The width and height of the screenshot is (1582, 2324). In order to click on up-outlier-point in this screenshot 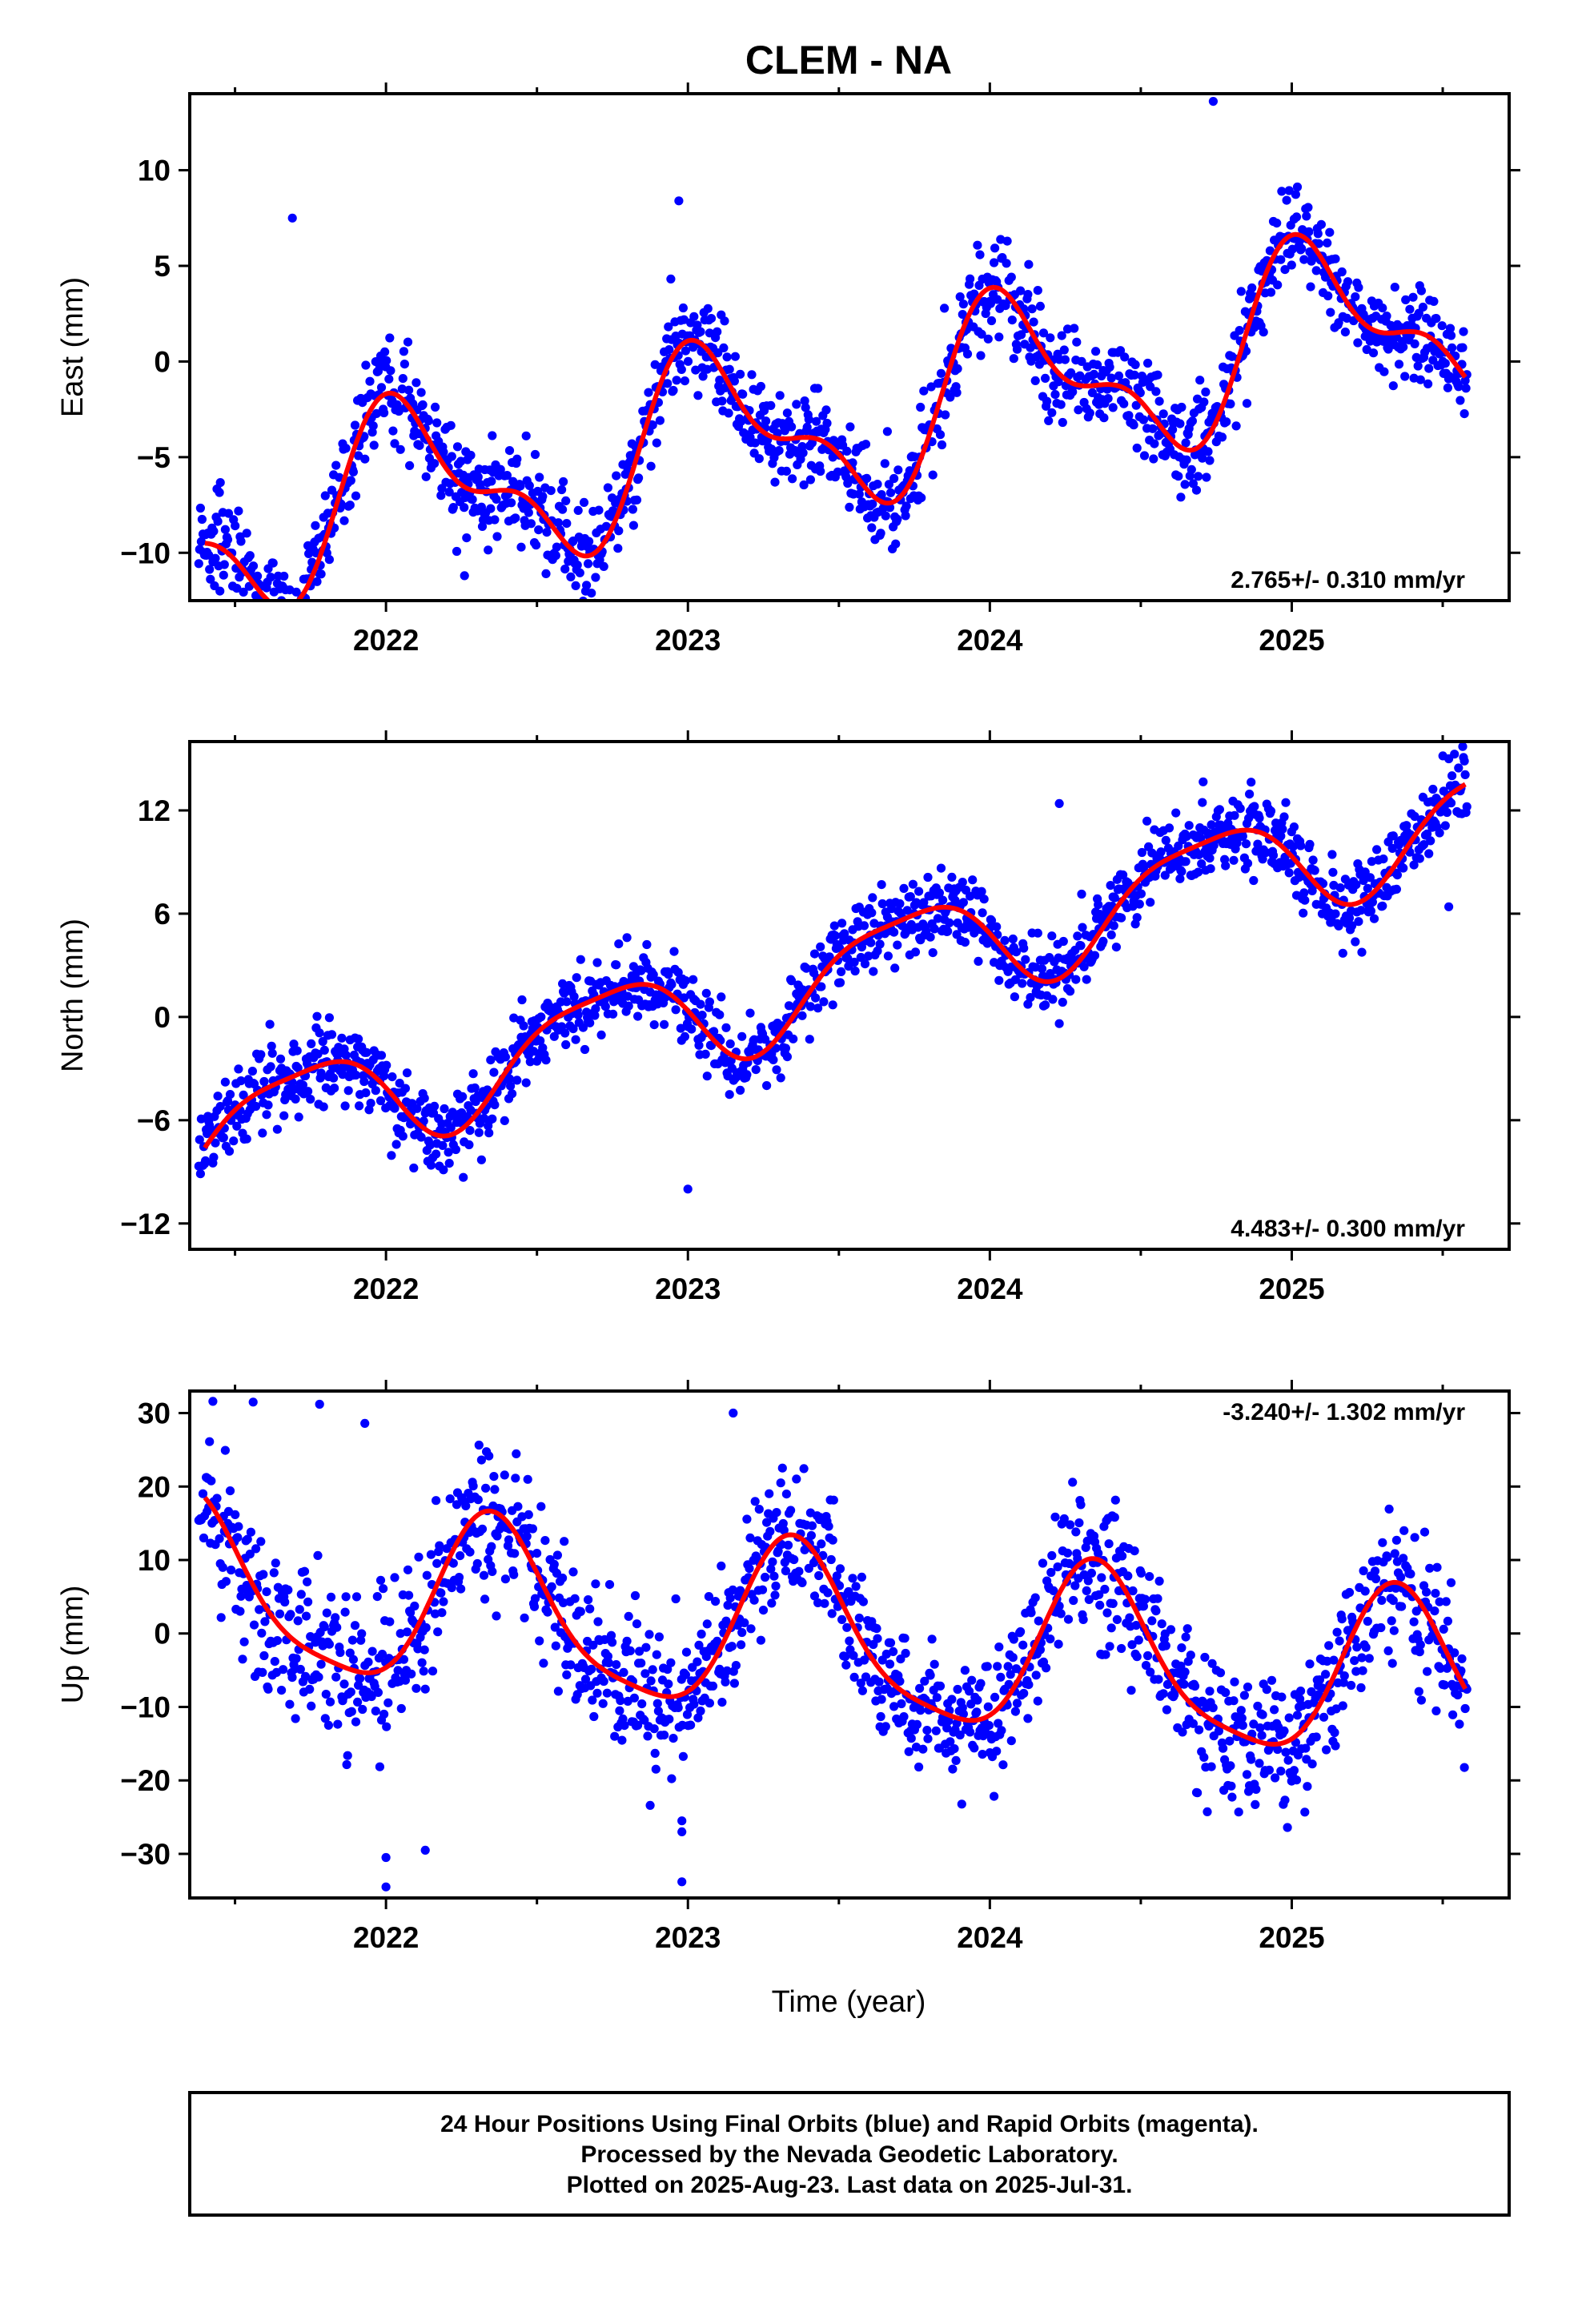, I will do `click(682, 1832)`.